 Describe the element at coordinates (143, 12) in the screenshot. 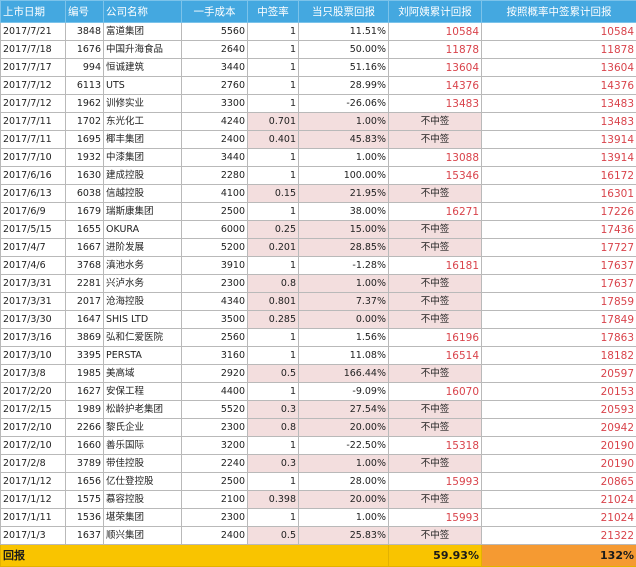

I see `header-company-name: 公司名称` at that location.